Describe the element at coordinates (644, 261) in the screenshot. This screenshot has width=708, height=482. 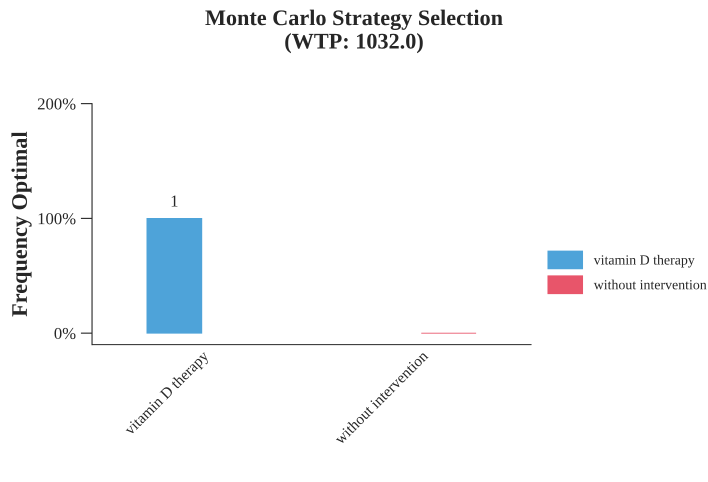
I see `legend-label: vitamin D therapy` at that location.